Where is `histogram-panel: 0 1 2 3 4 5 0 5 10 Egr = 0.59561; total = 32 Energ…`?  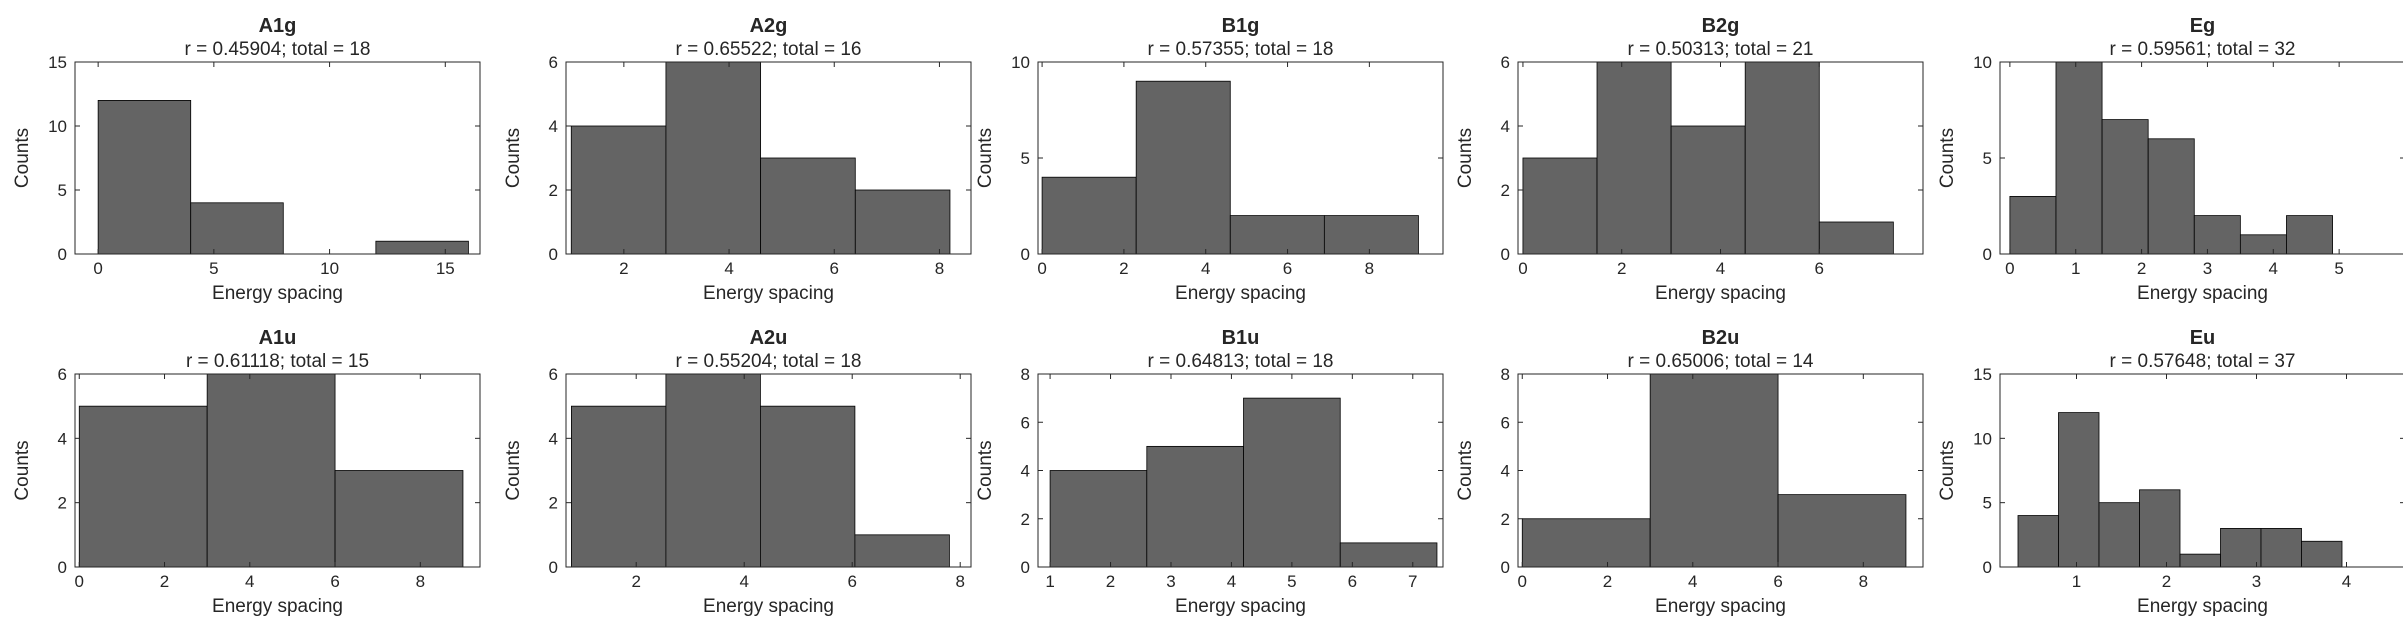 histogram-panel: 0 1 2 3 4 5 0 5 10 Egr = 0.59561; total = 32 Energ… is located at coordinates (2170, 159).